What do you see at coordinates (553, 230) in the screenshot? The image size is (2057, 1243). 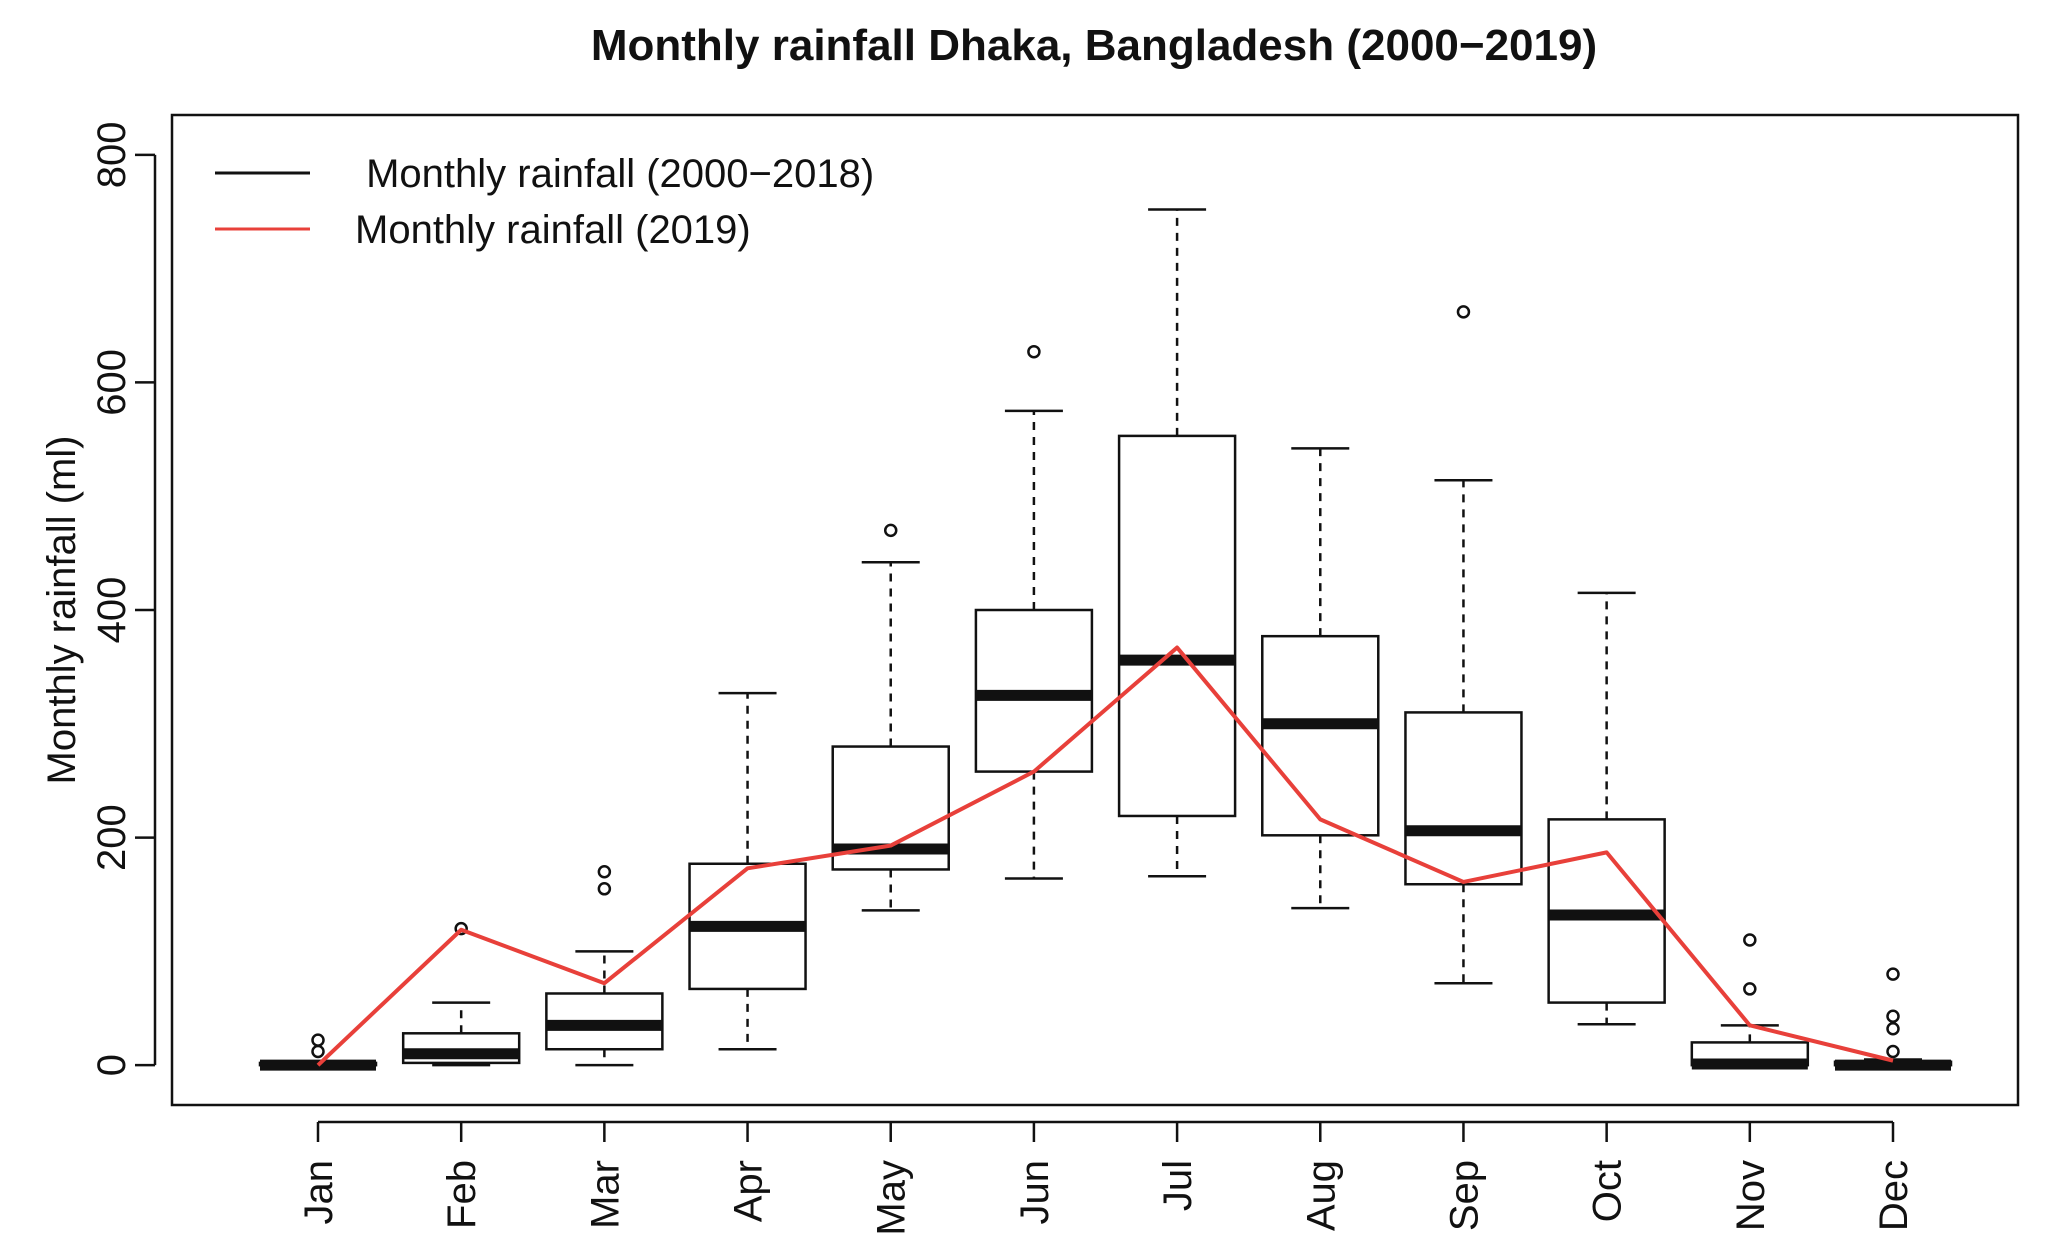 I see `legend-label-2019: Monthly rainfall (2019)` at bounding box center [553, 230].